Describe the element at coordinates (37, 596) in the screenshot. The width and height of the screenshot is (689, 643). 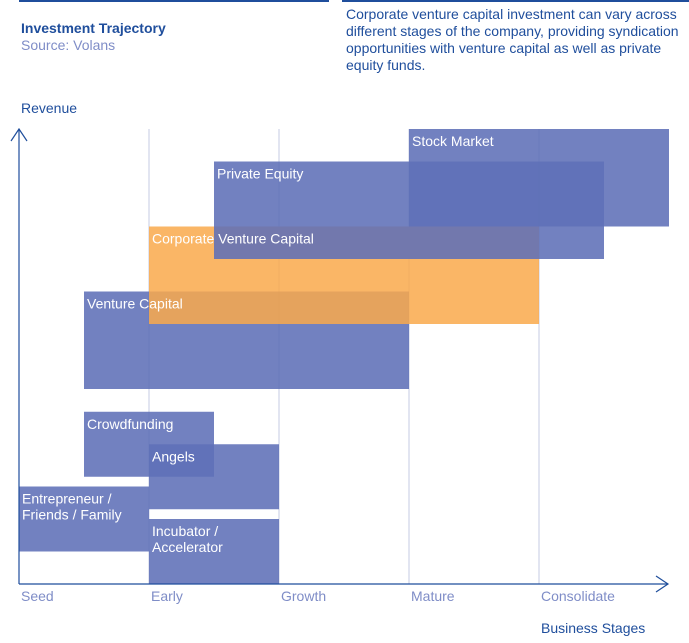
I see `x-tick-seed: Seed` at that location.